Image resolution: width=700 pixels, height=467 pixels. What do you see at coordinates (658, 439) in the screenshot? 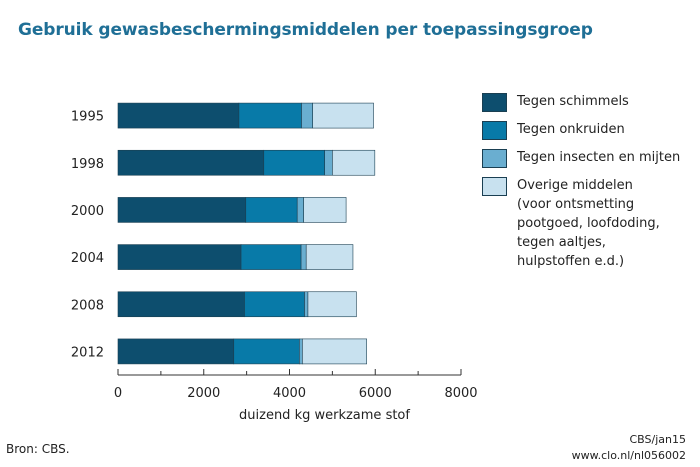
I see `credit-line: CBS/jan15` at bounding box center [658, 439].